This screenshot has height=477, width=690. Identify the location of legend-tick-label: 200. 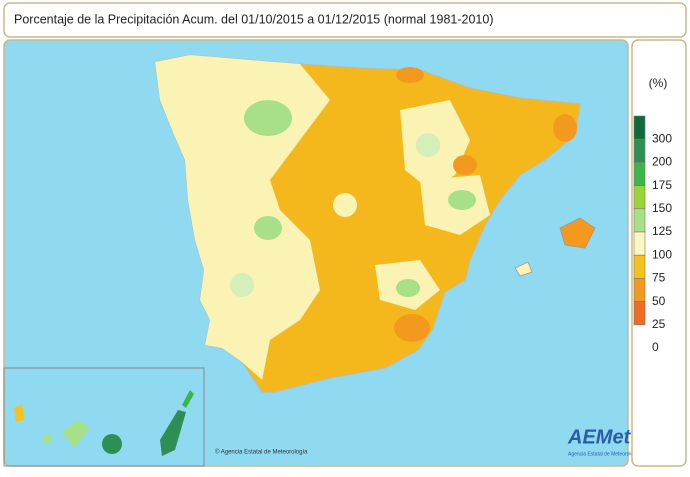
(662, 162).